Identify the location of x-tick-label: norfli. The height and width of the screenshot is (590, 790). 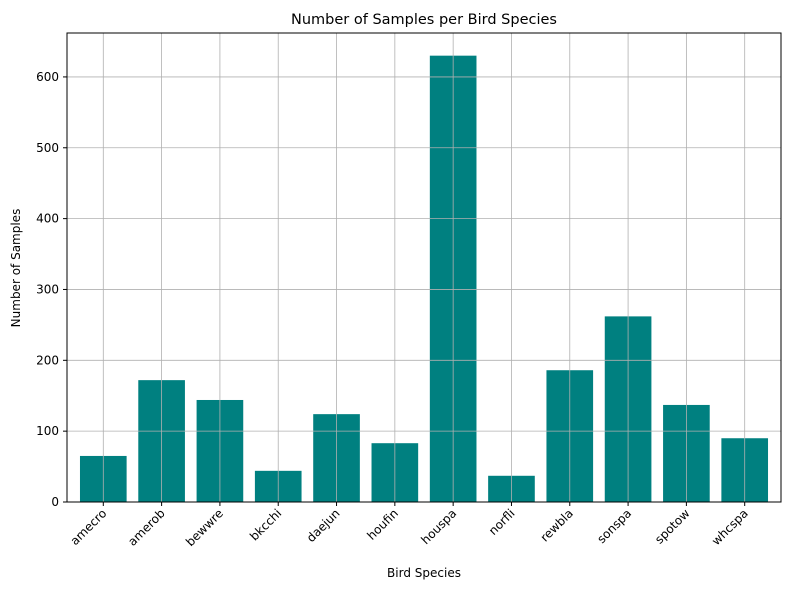
(502, 522).